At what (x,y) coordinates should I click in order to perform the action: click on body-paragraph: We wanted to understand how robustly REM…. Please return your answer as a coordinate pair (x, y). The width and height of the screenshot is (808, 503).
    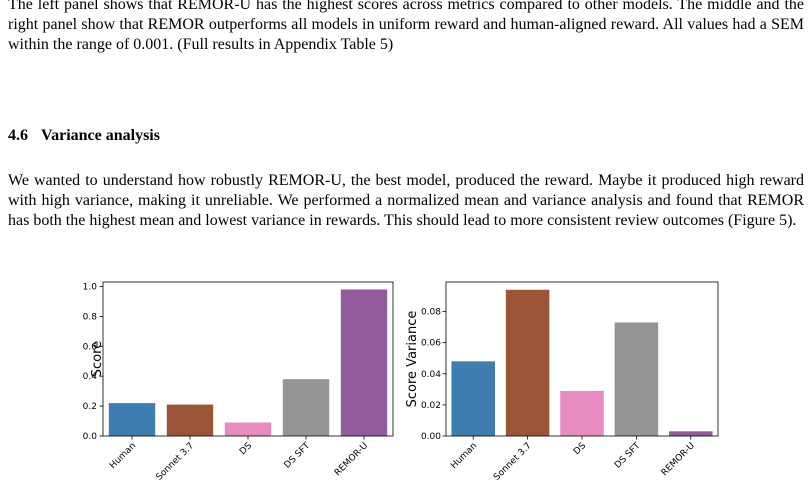
    Looking at the image, I should click on (406, 201).